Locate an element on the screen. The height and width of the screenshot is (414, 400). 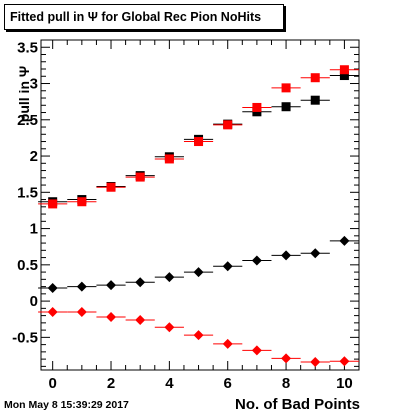
y-tick-label: -0.5 is located at coordinates (25, 337).